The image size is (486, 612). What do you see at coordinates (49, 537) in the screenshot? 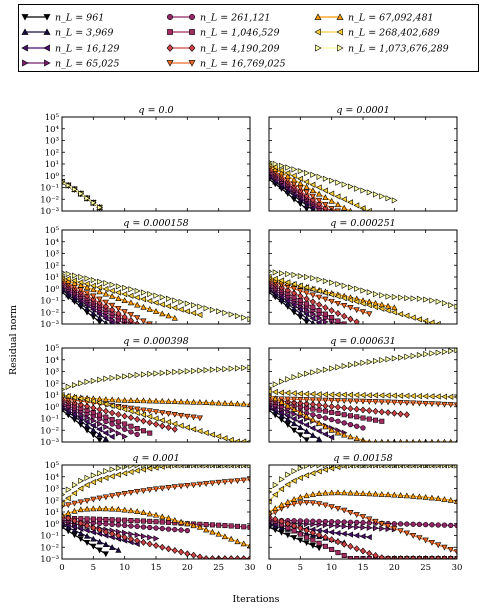
I see `y-tick-label: 10⁻¹` at bounding box center [49, 537].